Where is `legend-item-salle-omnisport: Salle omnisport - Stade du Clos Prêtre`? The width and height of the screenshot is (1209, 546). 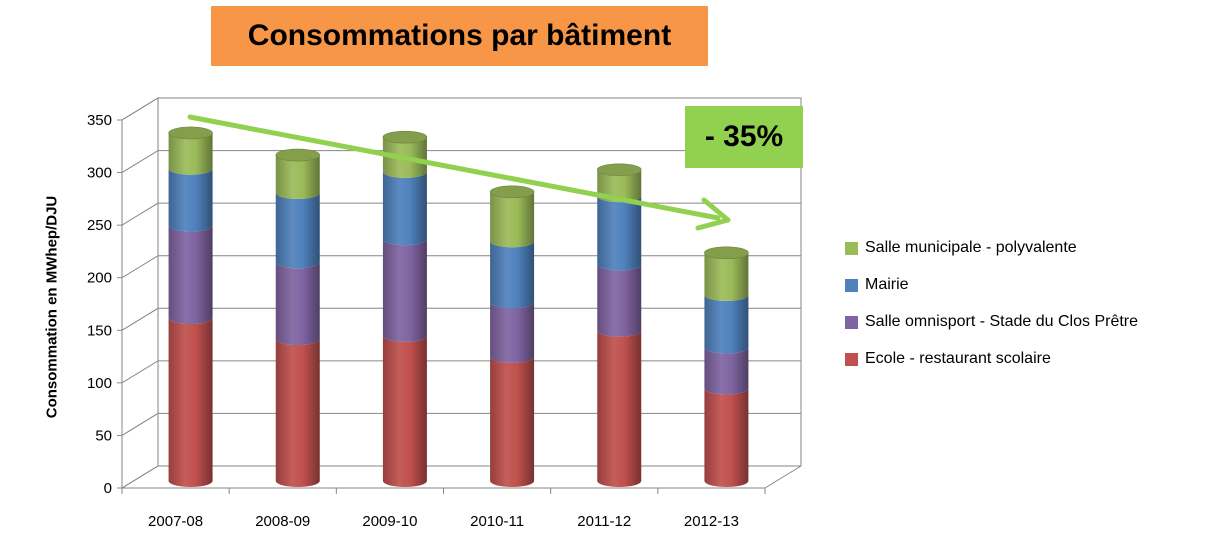 legend-item-salle-omnisport: Salle omnisport - Stade du Clos Prêtre is located at coordinates (991, 322).